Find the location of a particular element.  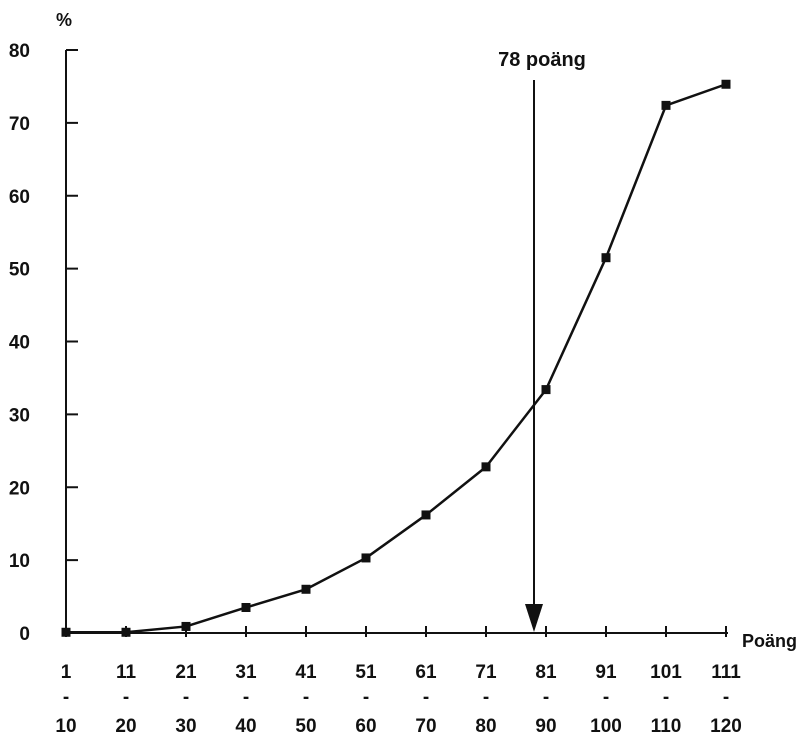

x-tick-label-start: 111 is located at coordinates (726, 672).